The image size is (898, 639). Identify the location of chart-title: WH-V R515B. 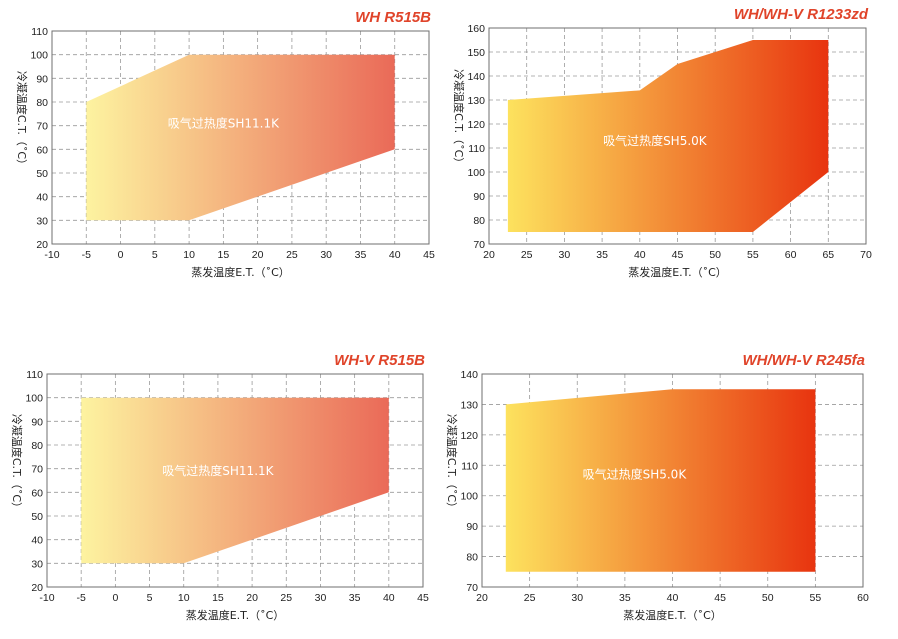
(379, 360).